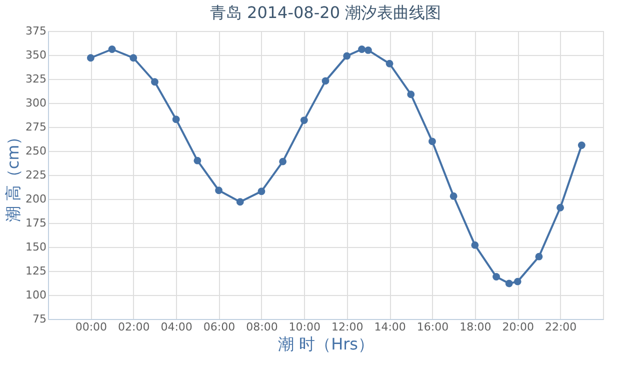 The image size is (627, 384). Describe the element at coordinates (13, 175) in the screenshot. I see `y-axis-title: 潮 高（cm）` at that location.